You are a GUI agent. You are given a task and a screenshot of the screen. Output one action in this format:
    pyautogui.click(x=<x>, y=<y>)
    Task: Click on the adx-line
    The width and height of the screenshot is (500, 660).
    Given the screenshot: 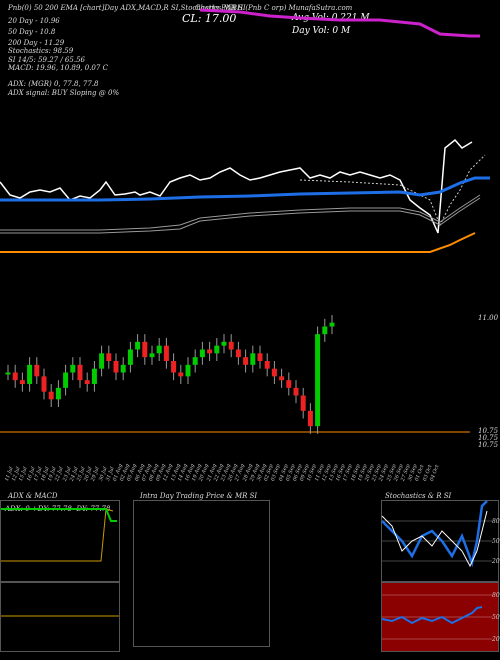 What is the action you would take?
    pyautogui.click(x=57, y=535)
    